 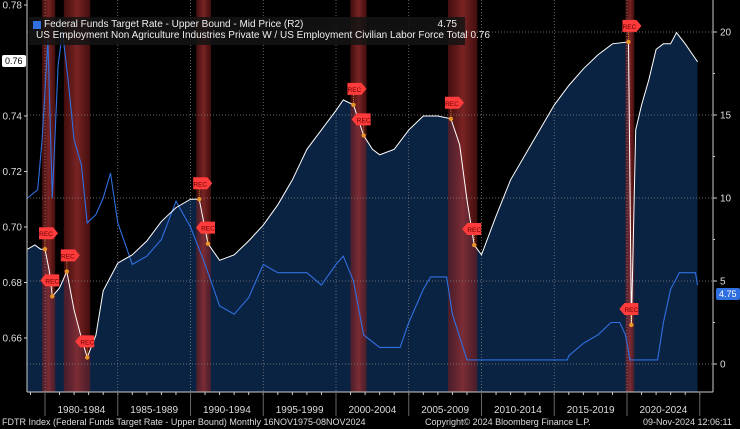 I want to click on x-tick-label: 2010-2014, so click(x=518, y=410).